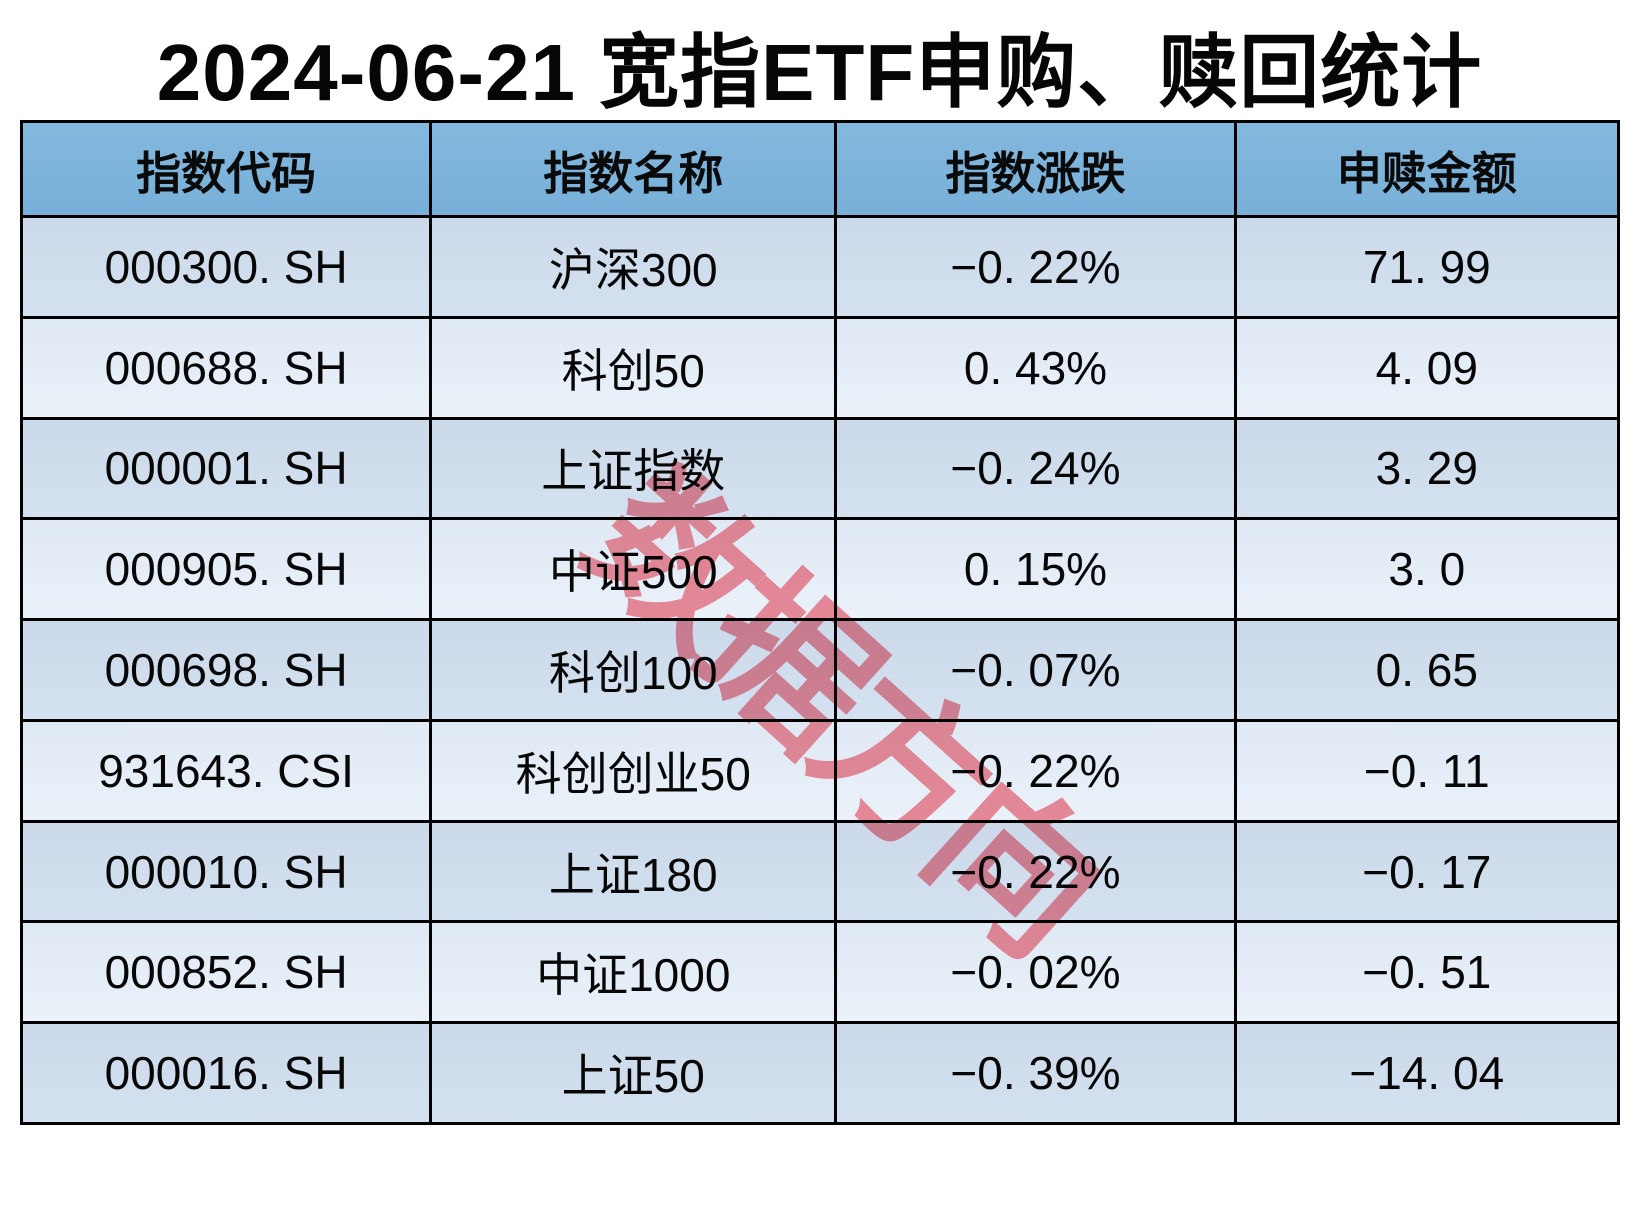 This screenshot has width=1639, height=1215. Describe the element at coordinates (633, 670) in the screenshot. I see `cell-name: 科创100` at that location.